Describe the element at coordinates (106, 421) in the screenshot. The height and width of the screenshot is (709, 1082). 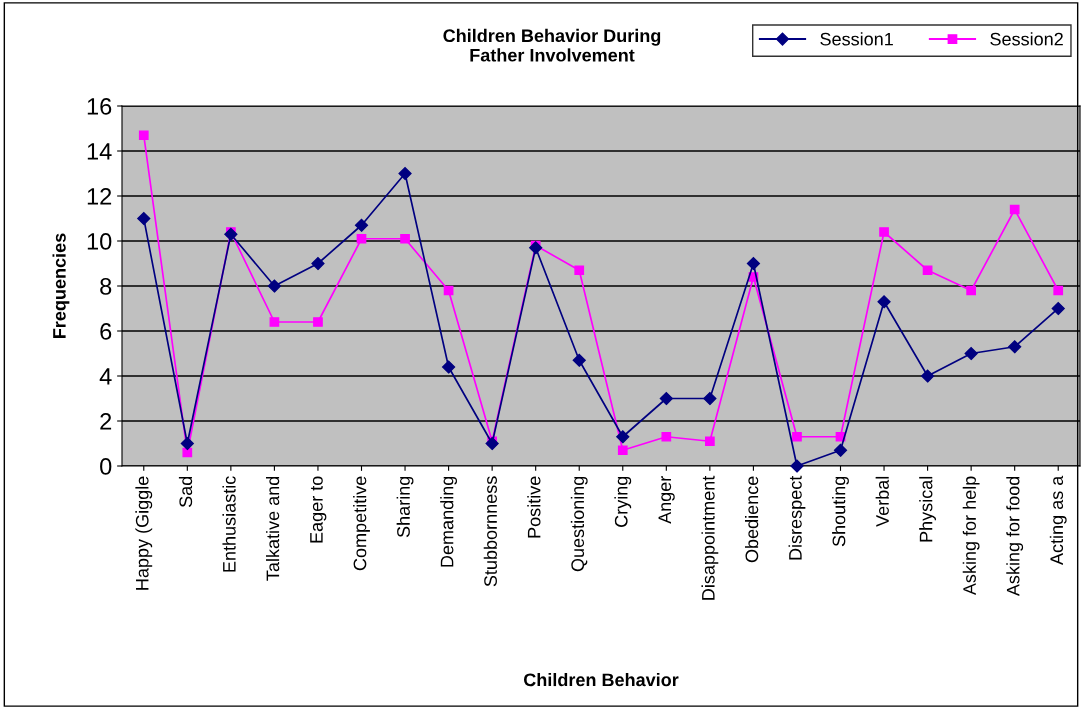
I see `y-tick-label: 2` at that location.